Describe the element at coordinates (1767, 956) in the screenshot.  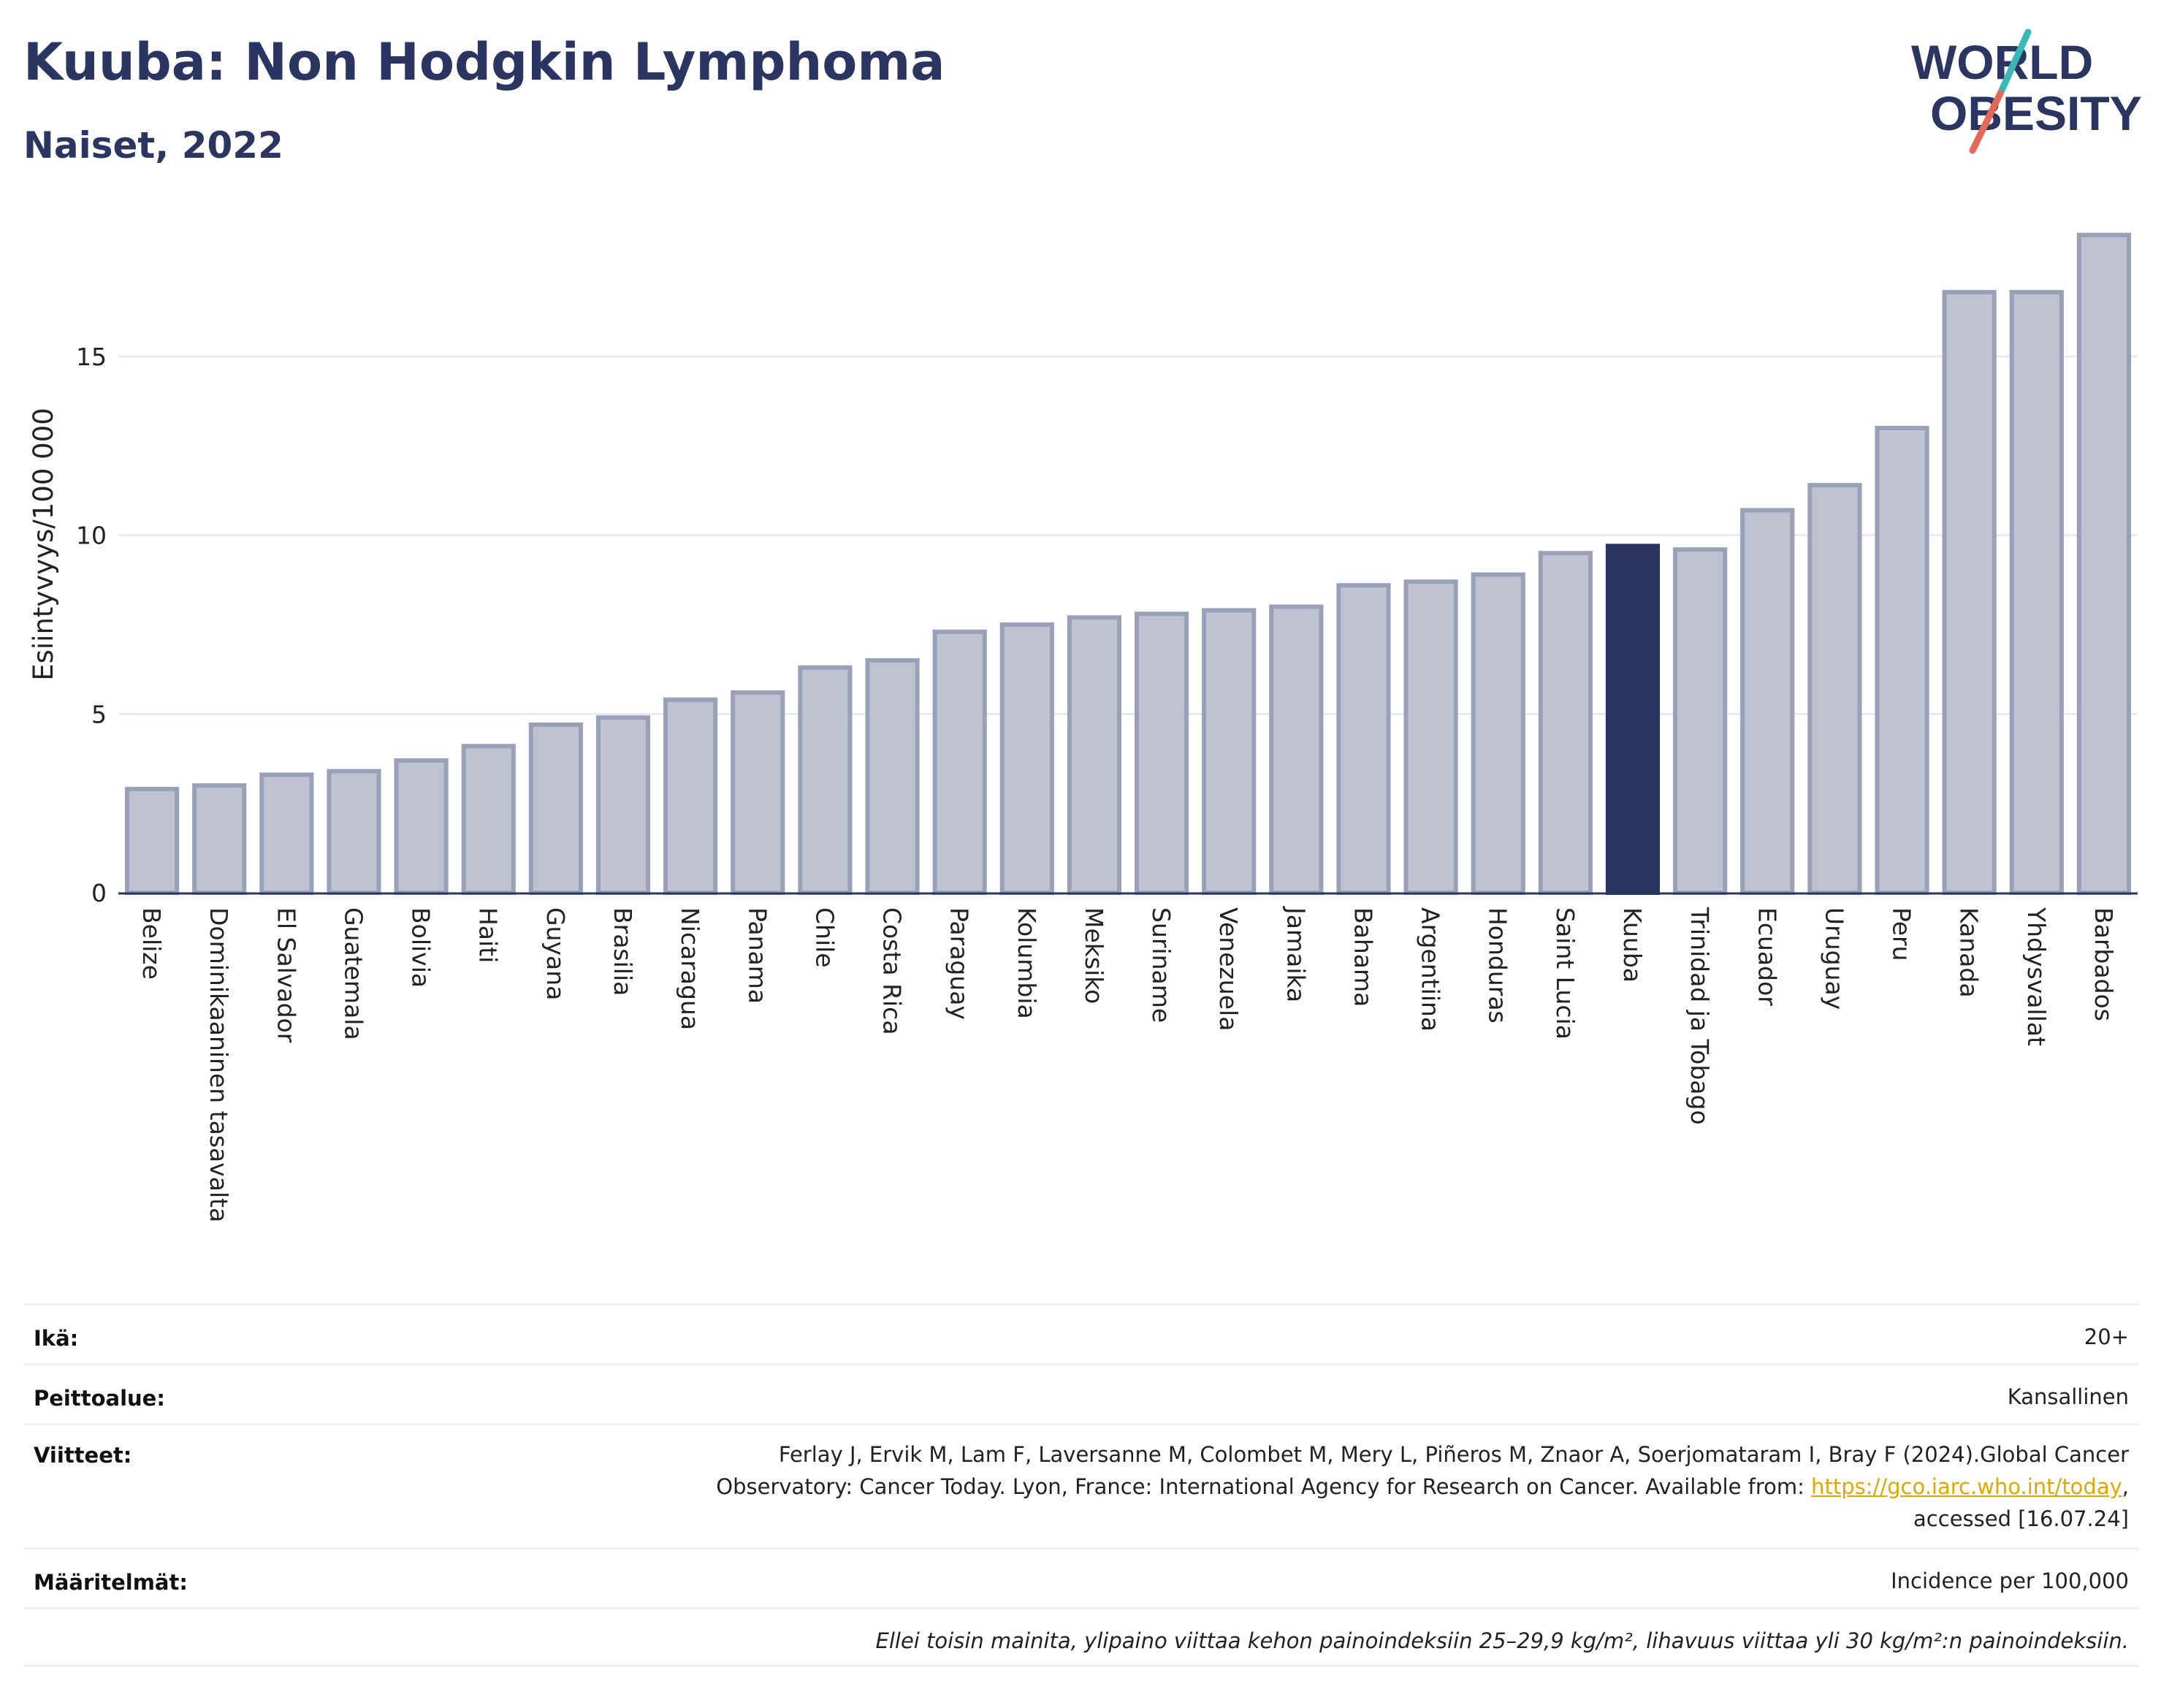
I see `x-tick-label: Ecuador` at that location.